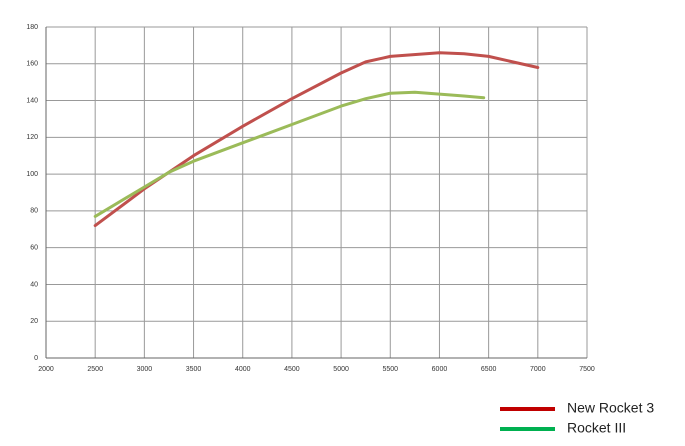 Image resolution: width=685 pixels, height=446 pixels. What do you see at coordinates (34, 284) in the screenshot?
I see `y-tick-label: 40` at bounding box center [34, 284].